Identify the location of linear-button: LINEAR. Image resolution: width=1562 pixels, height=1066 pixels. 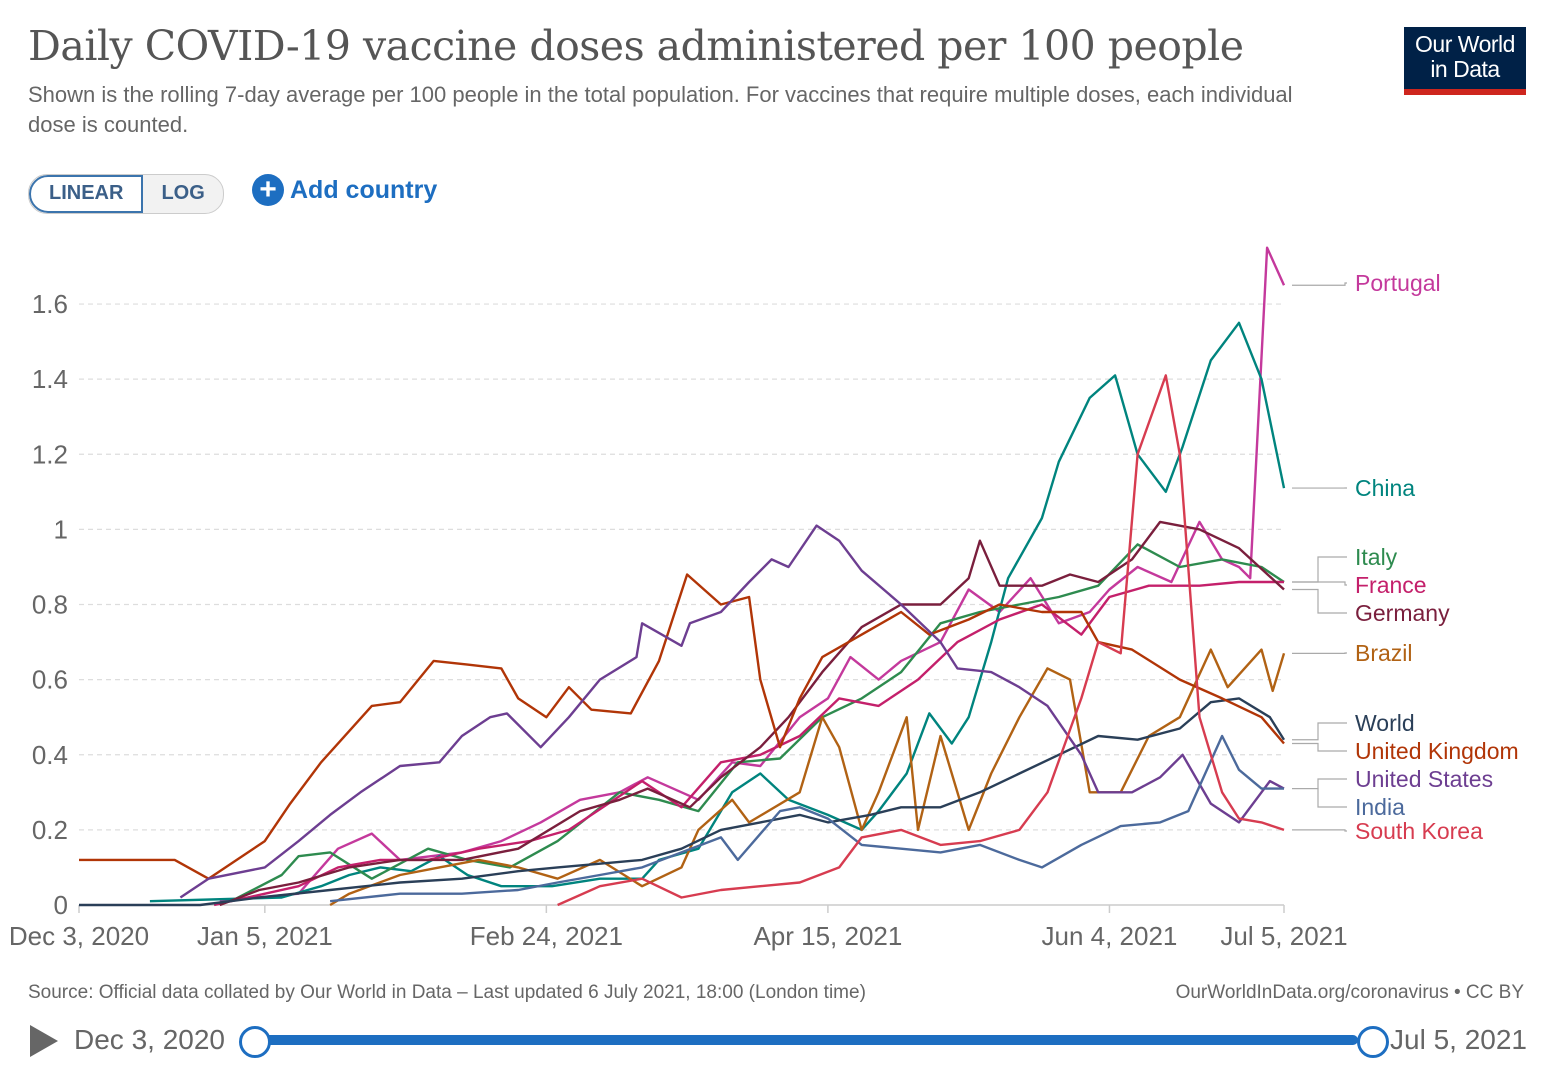
(86, 194).